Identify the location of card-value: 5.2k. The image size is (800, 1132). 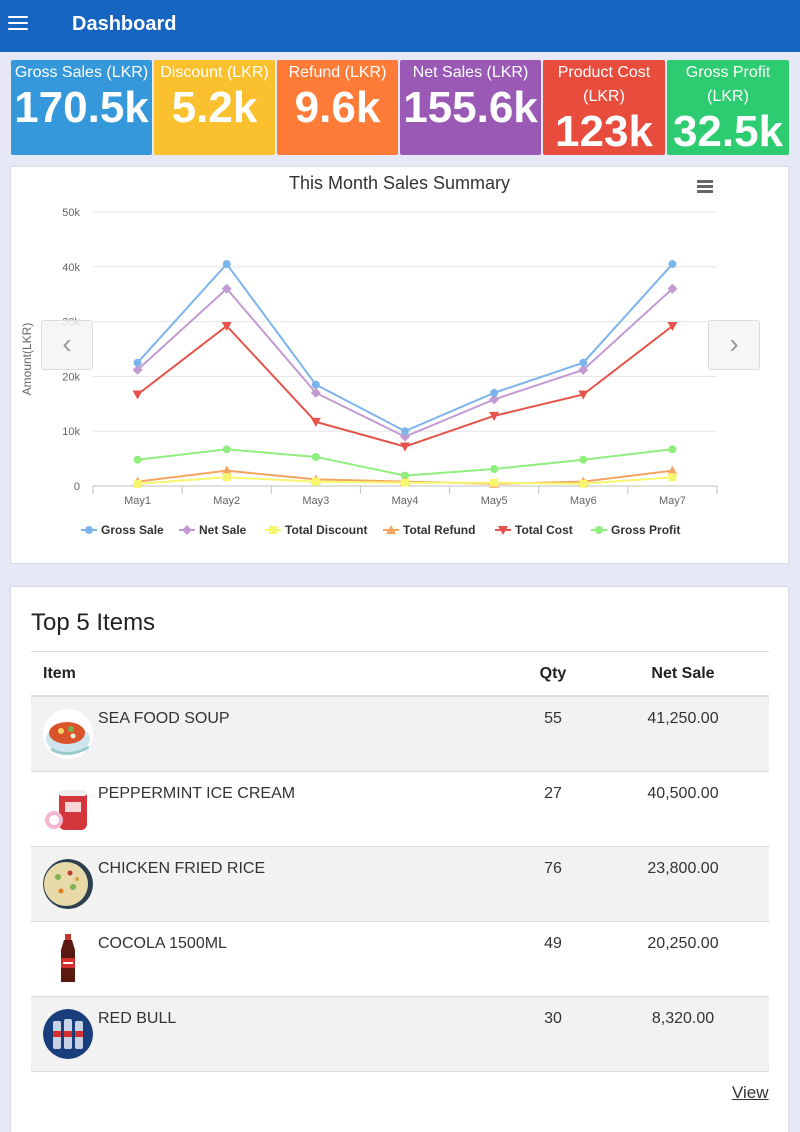
(214, 107).